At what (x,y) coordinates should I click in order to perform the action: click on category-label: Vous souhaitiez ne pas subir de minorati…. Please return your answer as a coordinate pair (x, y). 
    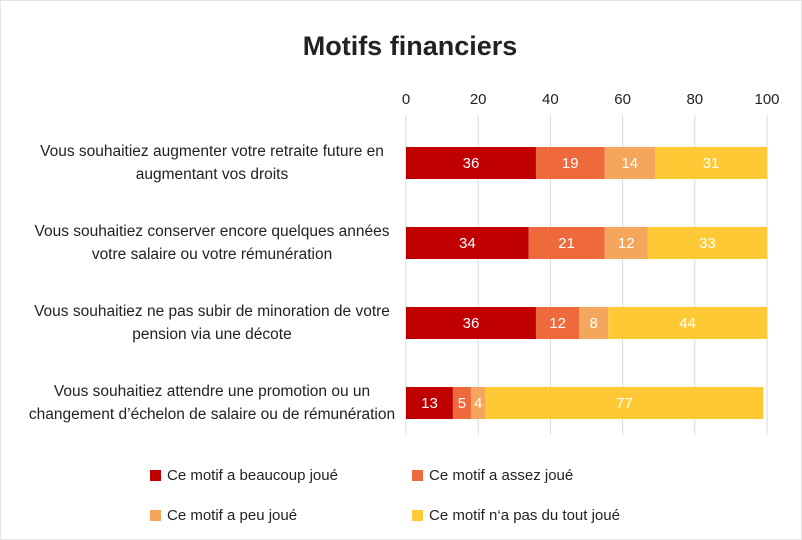
    Looking at the image, I should click on (212, 323).